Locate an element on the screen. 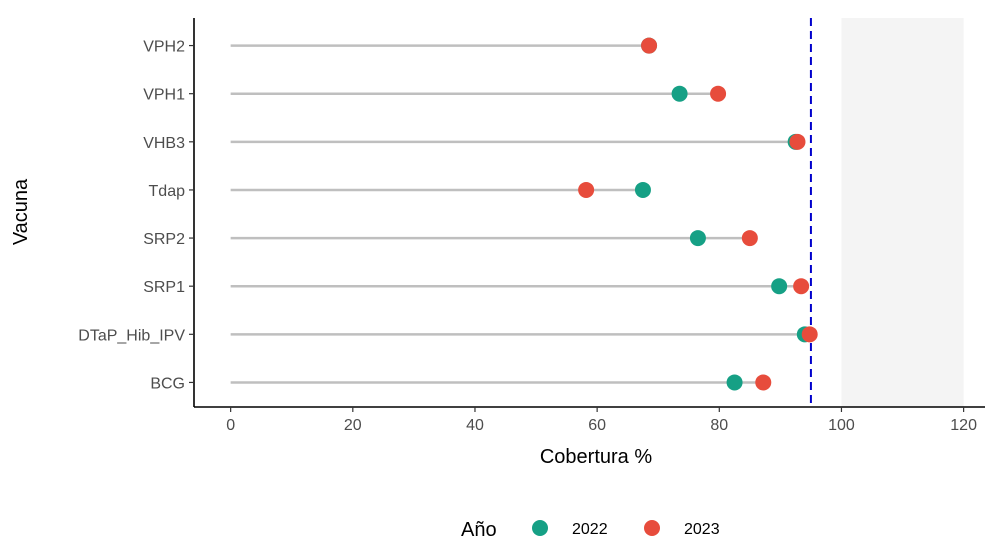  point-2022-bcg is located at coordinates (734, 382).